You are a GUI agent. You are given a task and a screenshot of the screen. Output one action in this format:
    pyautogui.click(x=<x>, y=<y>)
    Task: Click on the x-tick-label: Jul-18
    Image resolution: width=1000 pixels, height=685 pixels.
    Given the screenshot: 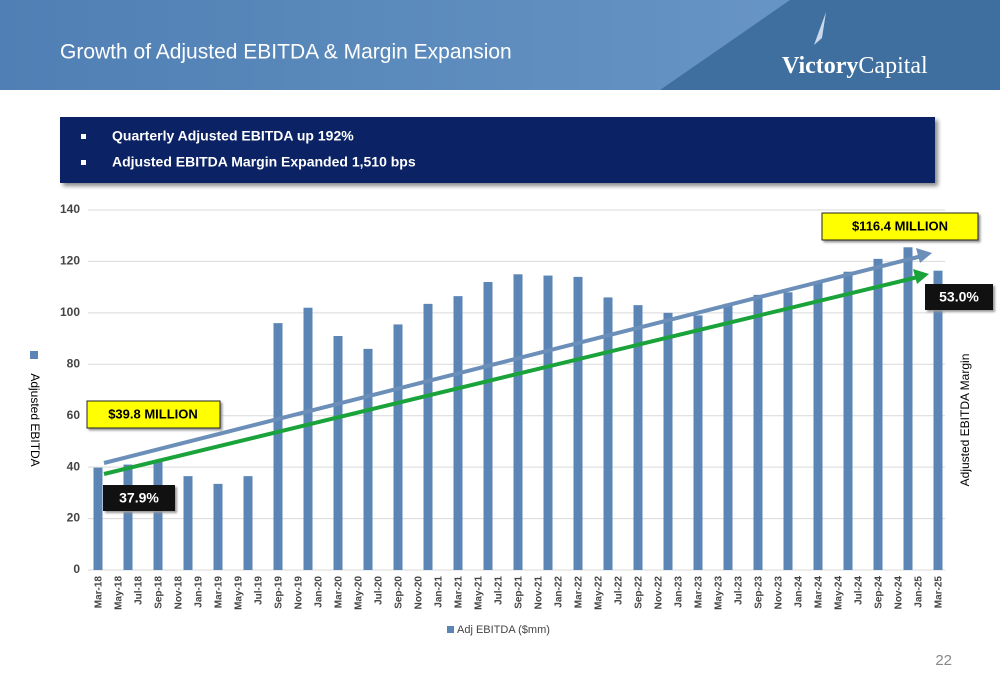 What is the action you would take?
    pyautogui.click(x=139, y=590)
    